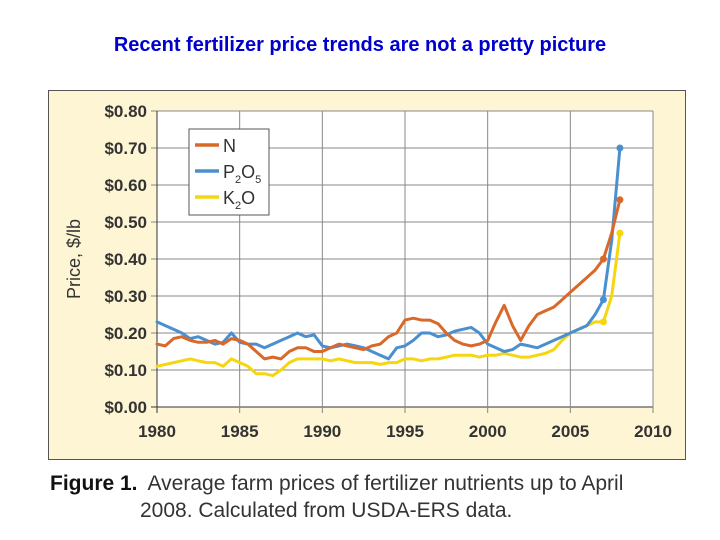  Describe the element at coordinates (125, 222) in the screenshot. I see `y-tick-label: $0.50` at that location.